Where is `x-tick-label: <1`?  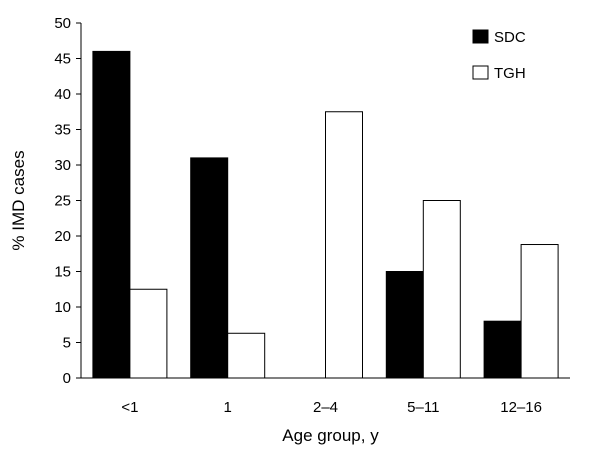 x-tick-label: <1 is located at coordinates (129, 407).